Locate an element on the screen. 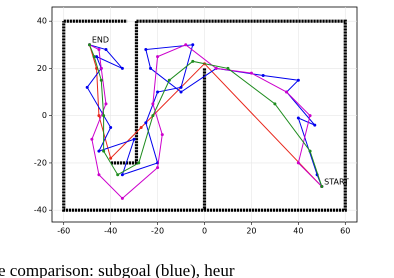  x-tick-label: 0 is located at coordinates (204, 231).